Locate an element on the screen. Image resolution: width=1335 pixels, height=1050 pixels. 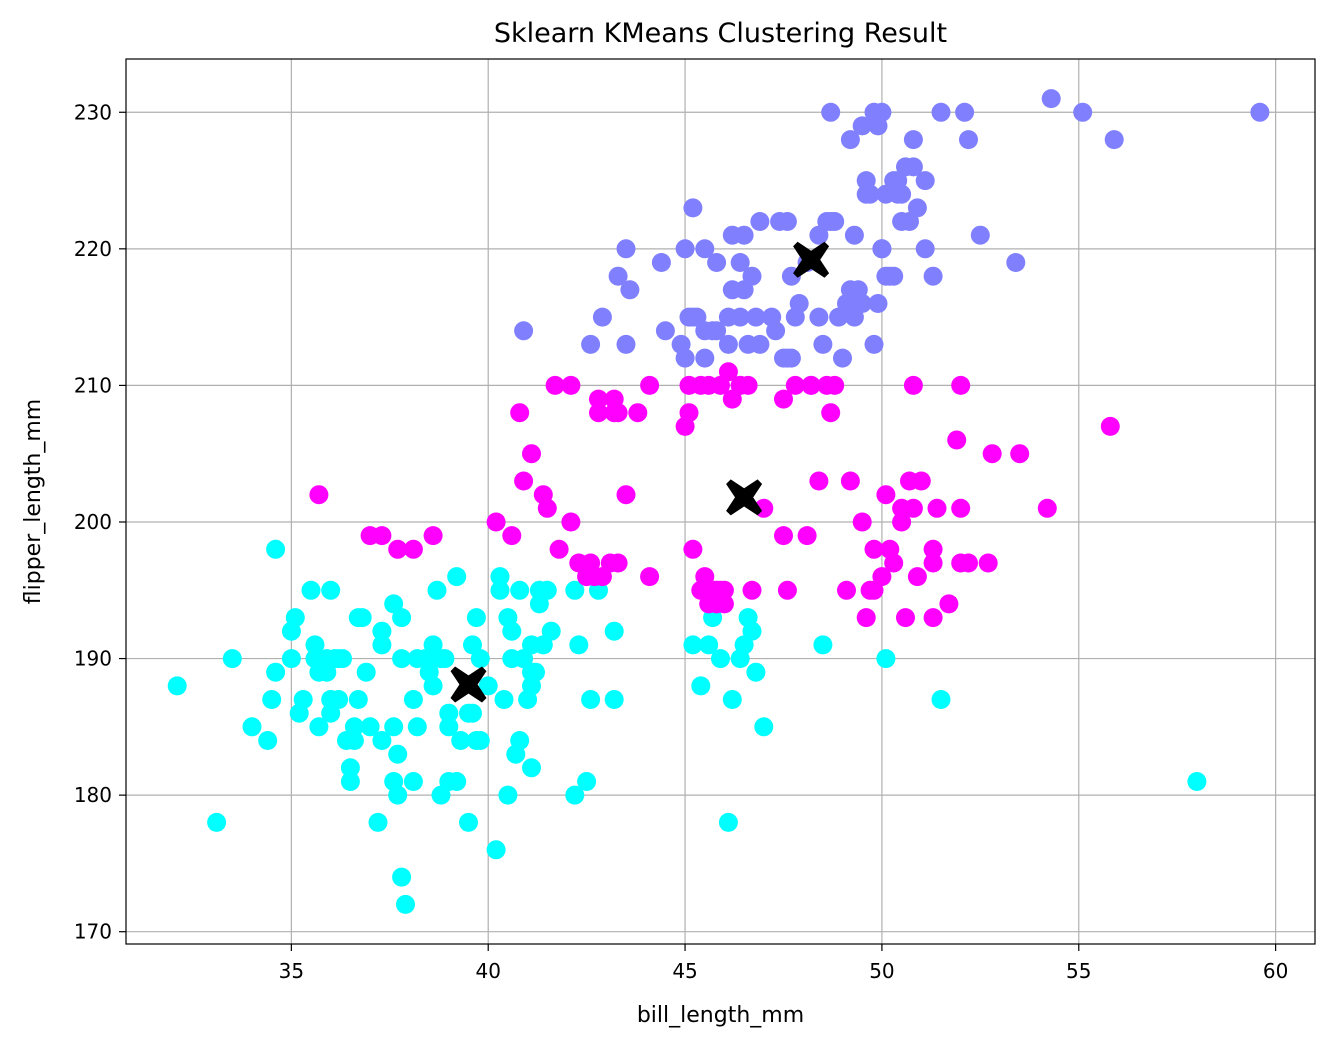
x-axis-label: bill_length_mm is located at coordinates (720, 1015).